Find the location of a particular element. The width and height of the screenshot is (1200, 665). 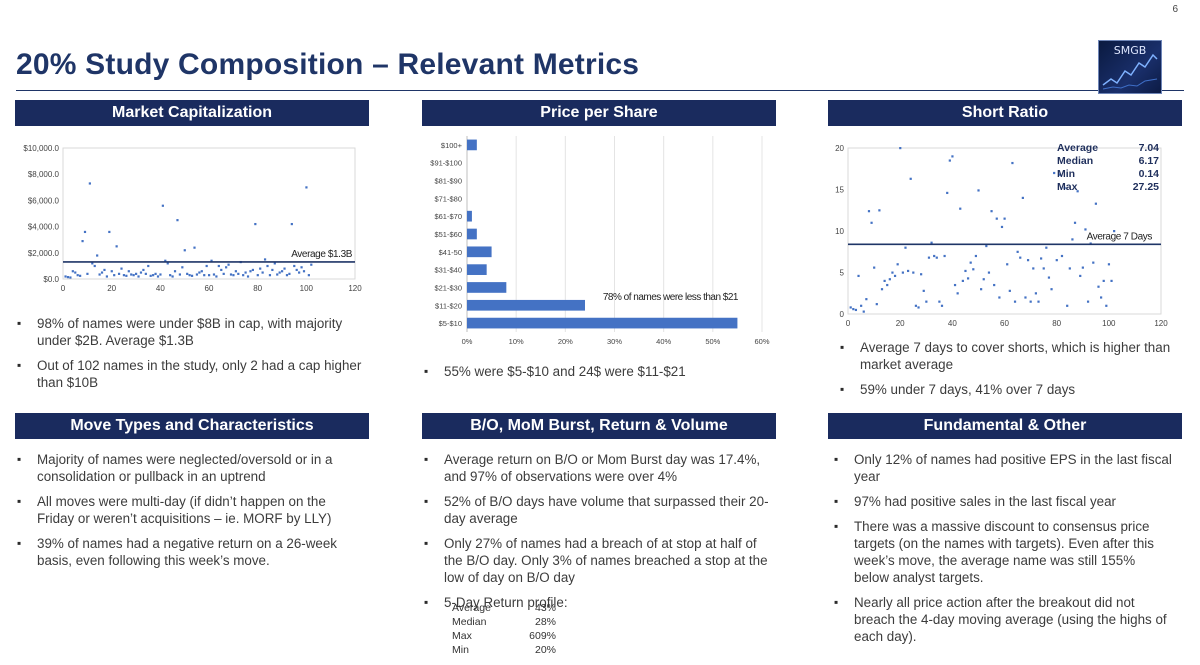

plot-area is located at coordinates (1004, 231).